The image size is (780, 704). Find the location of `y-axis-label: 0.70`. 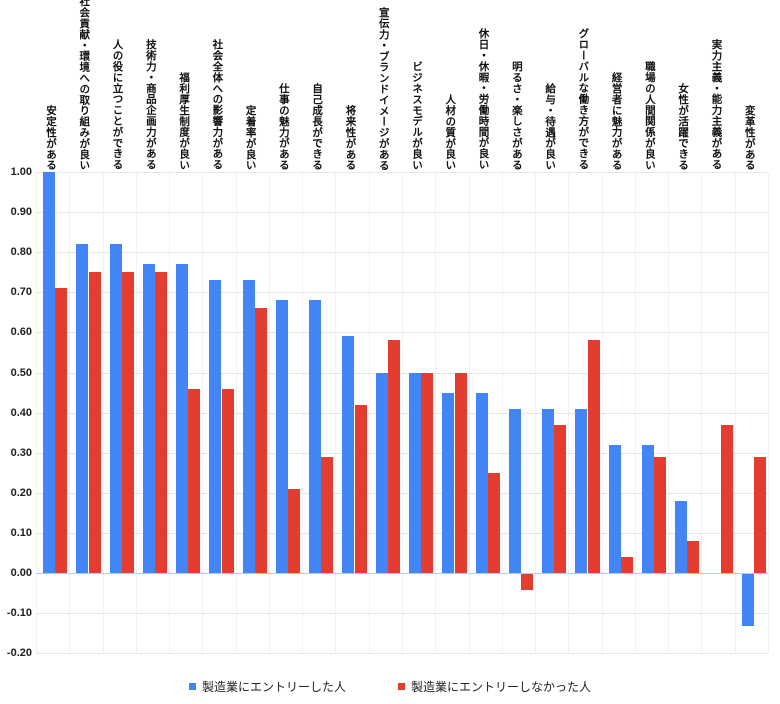

y-axis-label: 0.70 is located at coordinates (21, 292).